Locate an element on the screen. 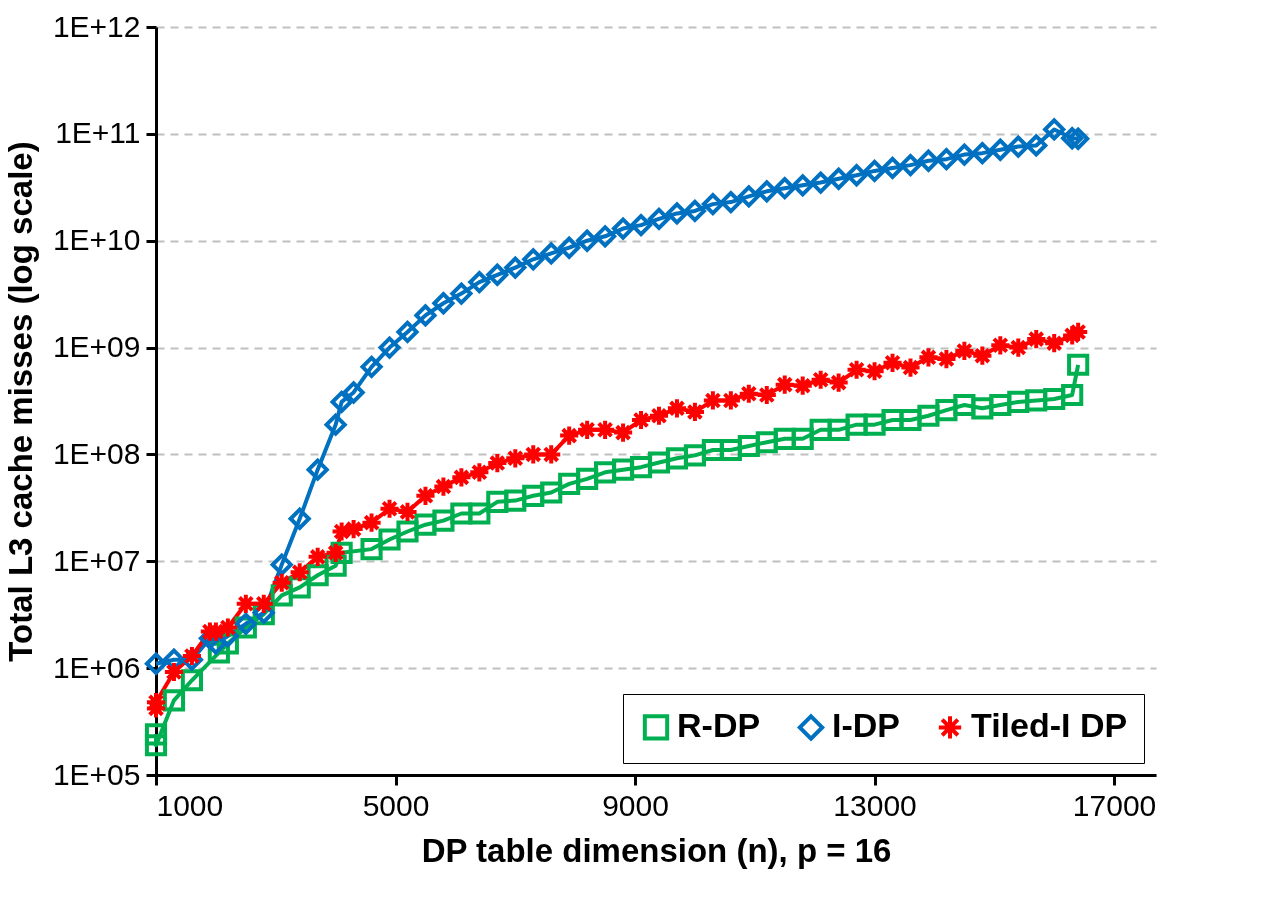 The image size is (1275, 923). x-tick-label: 17000 is located at coordinates (1114, 805).